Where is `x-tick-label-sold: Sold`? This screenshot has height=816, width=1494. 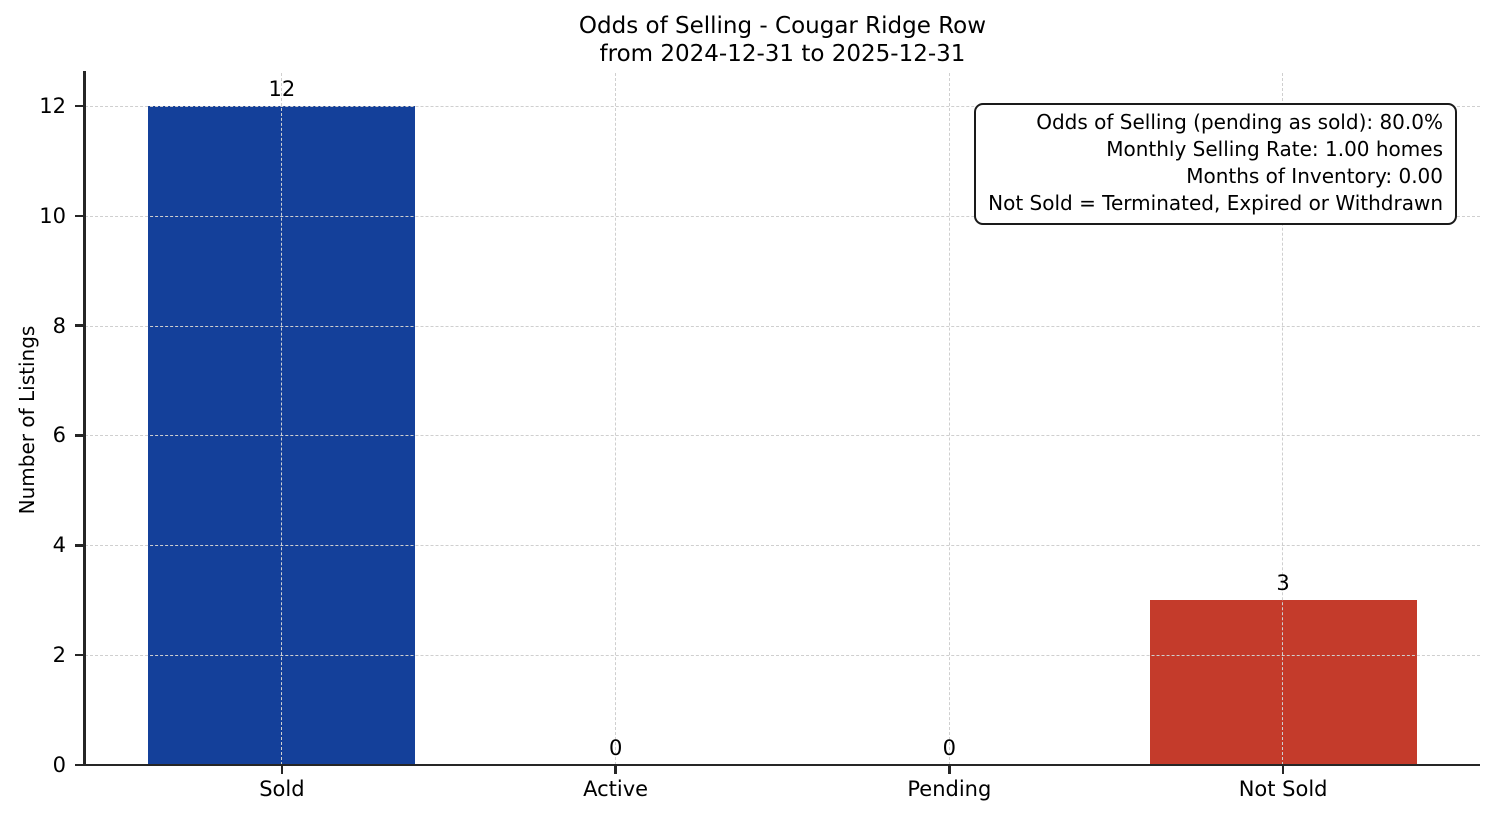 x-tick-label-sold: Sold is located at coordinates (282, 789).